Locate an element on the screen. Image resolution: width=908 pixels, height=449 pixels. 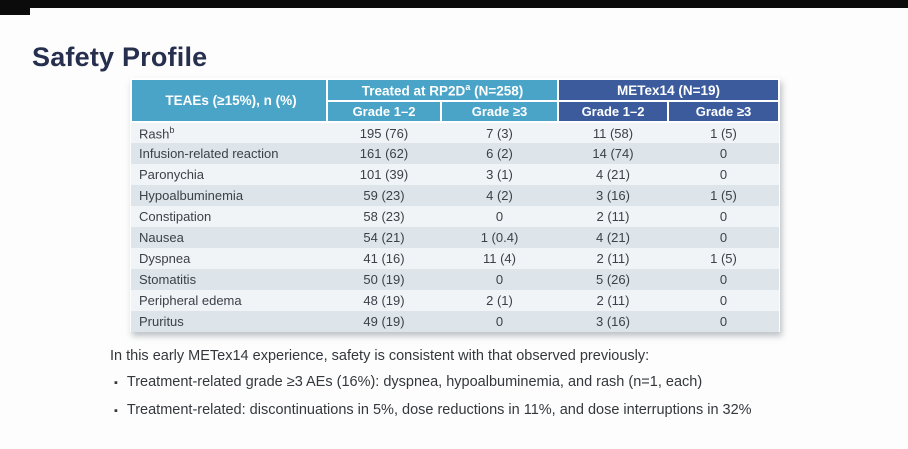
cell-rp2d-grade3: 3 (1) is located at coordinates (499, 174).